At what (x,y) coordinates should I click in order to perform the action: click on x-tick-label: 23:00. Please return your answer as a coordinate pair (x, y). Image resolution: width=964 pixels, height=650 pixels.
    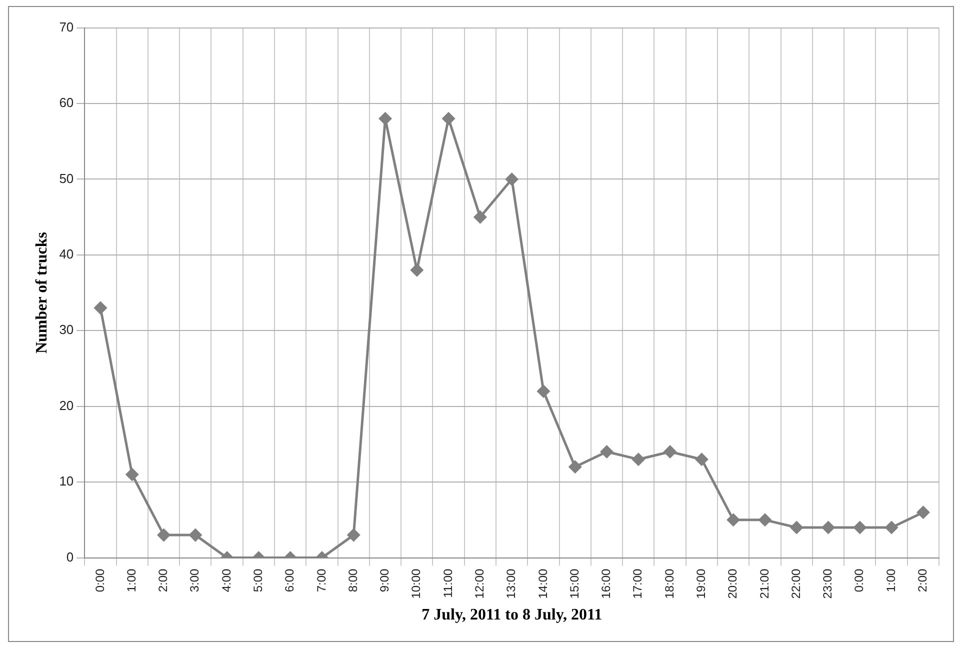
    Looking at the image, I should click on (827, 583).